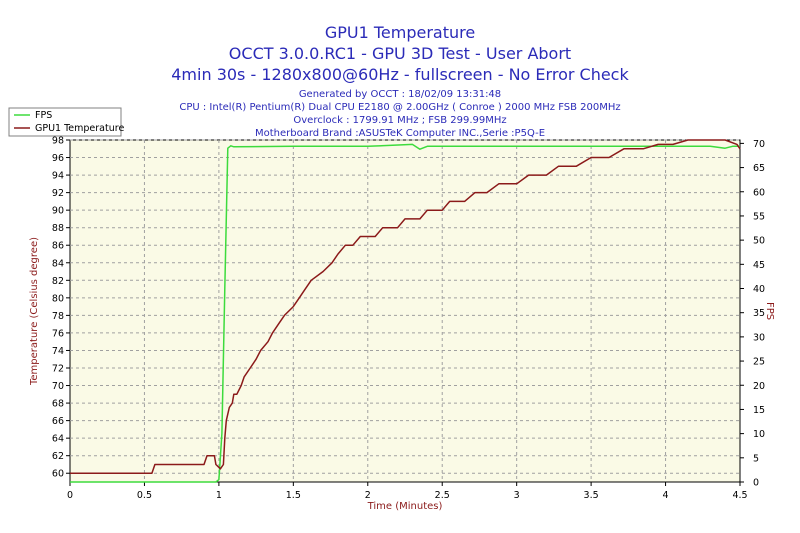  Describe the element at coordinates (219, 495) in the screenshot. I see `x-tick-label: 1` at that location.